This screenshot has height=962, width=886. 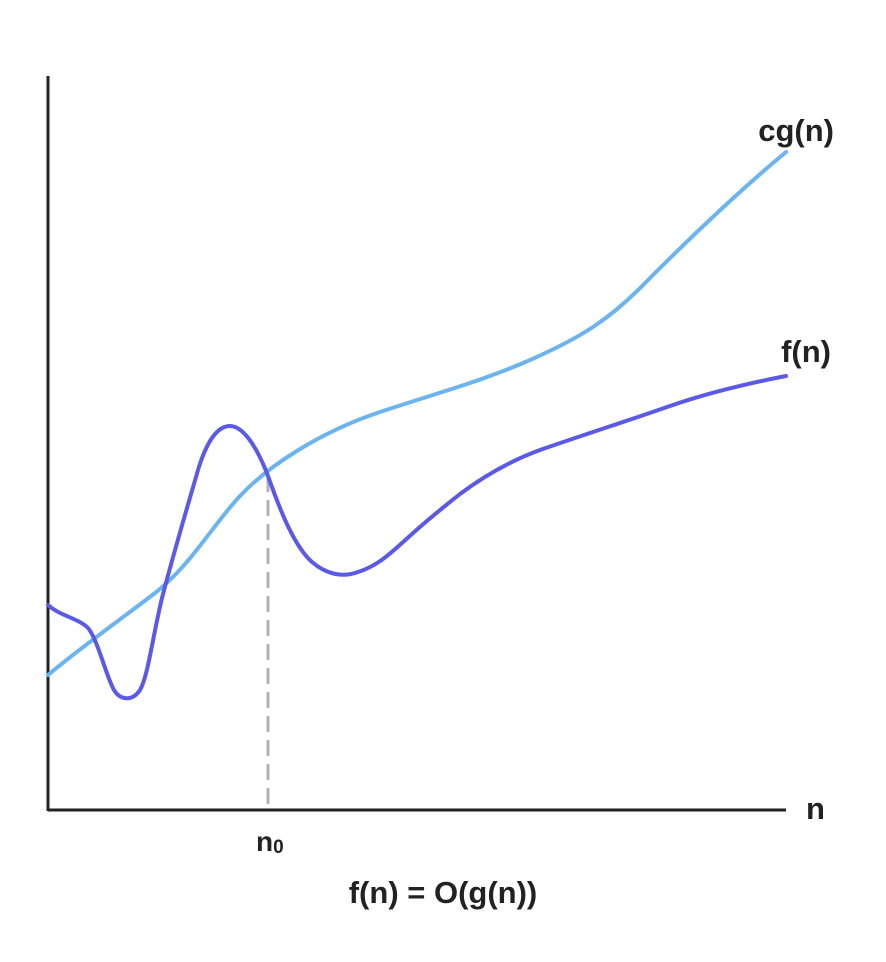 I want to click on n0-label-subscript: 0, so click(x=278, y=847).